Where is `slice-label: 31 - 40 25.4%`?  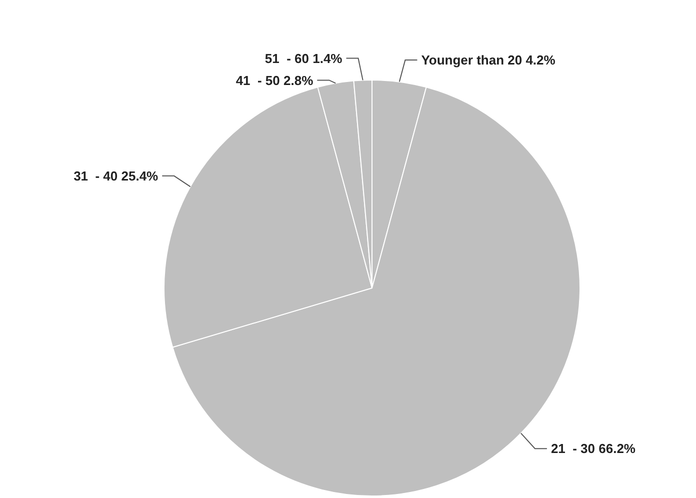
slice-label: 31 - 40 25.4% is located at coordinates (116, 176).